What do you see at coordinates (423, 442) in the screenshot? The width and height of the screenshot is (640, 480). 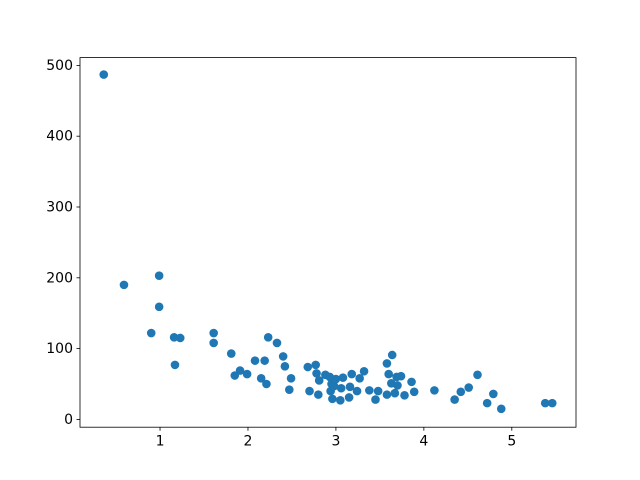 I see `x-tick-label: 4` at bounding box center [423, 442].